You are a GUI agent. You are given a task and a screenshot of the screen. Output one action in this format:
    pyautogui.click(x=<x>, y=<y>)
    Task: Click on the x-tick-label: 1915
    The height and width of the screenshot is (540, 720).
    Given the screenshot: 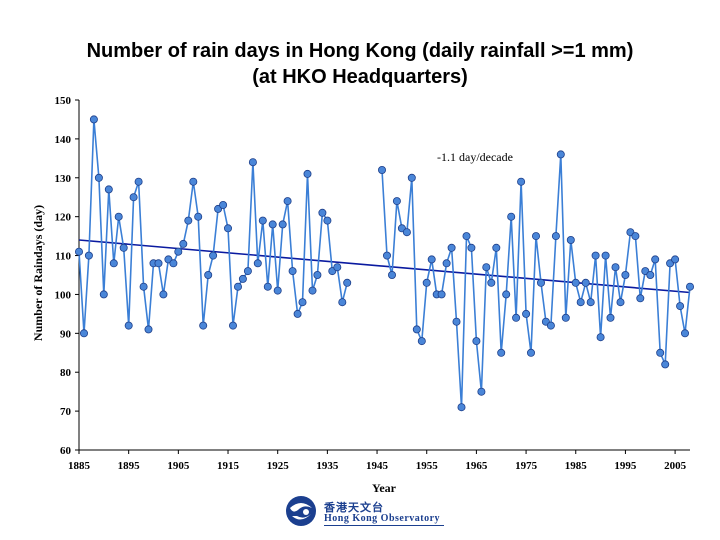 What is the action you would take?
    pyautogui.click(x=228, y=466)
    